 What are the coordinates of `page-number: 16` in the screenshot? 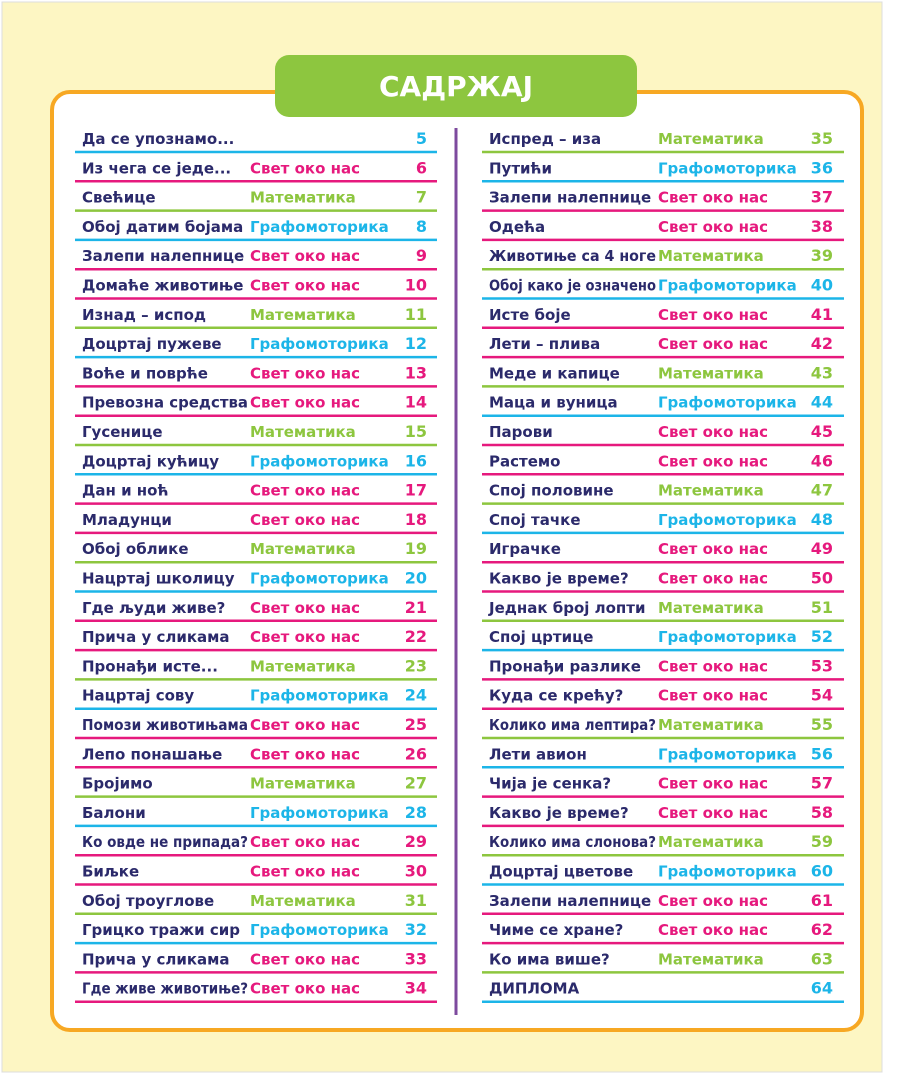 It's located at (416, 460).